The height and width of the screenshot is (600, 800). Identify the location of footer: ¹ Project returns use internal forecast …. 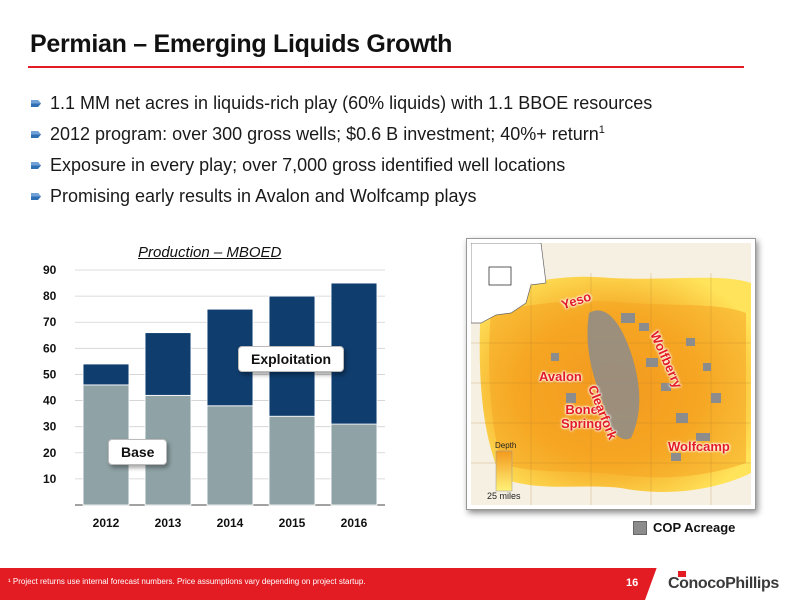
(400, 584).